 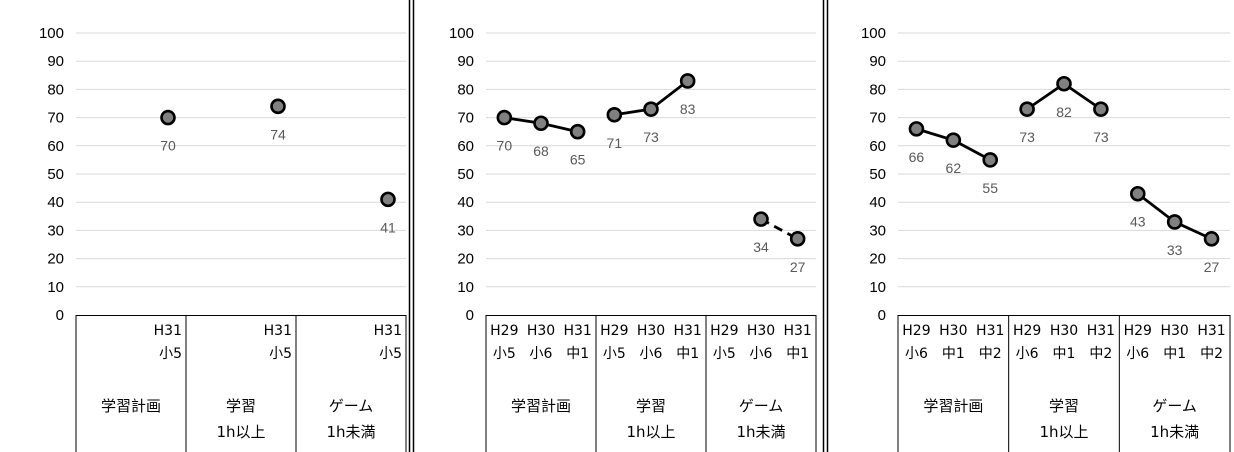 What do you see at coordinates (1212, 267) in the screenshot?
I see `data-label: 27` at bounding box center [1212, 267].